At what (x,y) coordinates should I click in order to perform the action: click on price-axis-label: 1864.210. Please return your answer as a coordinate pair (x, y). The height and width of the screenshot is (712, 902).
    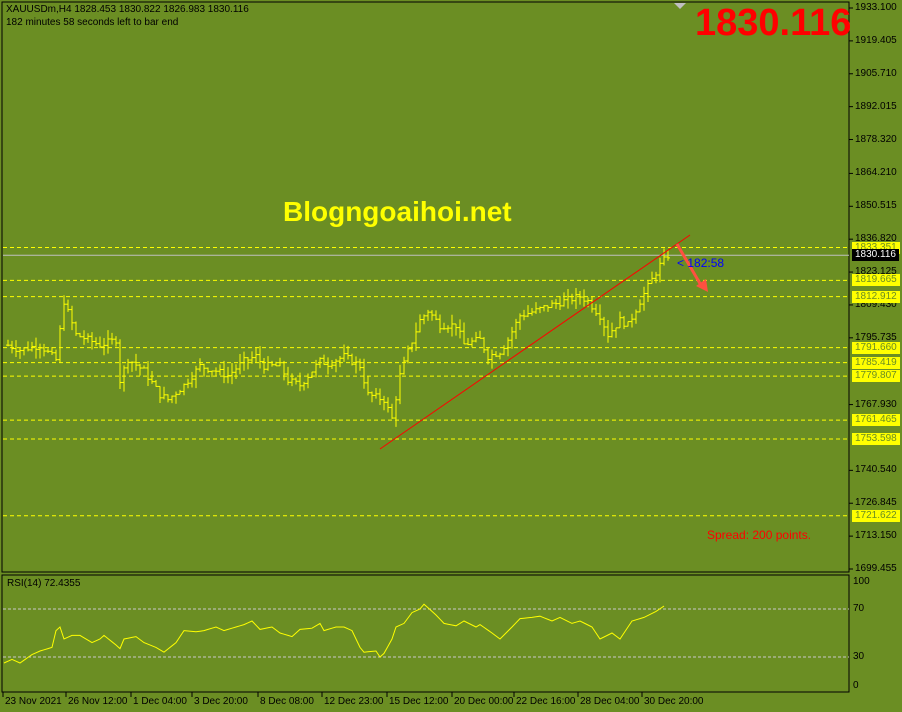
    Looking at the image, I should click on (876, 173).